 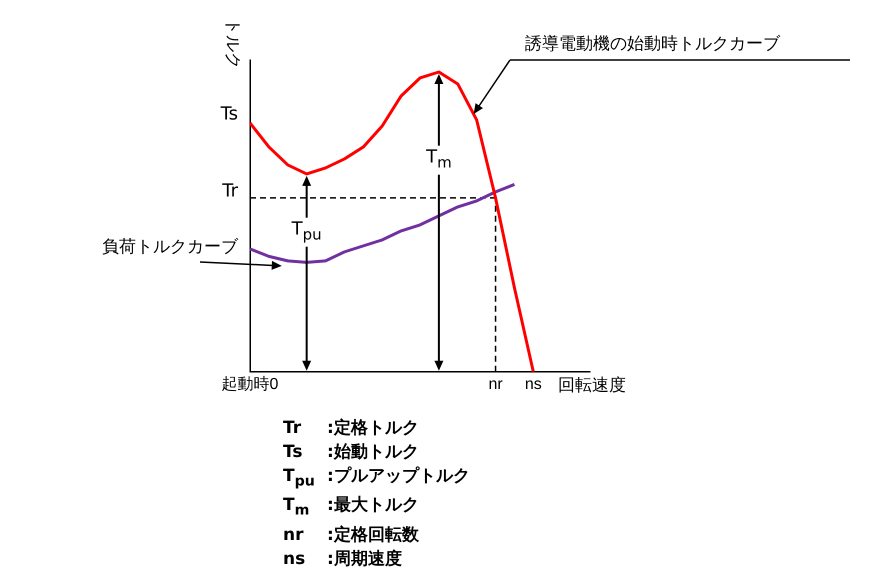 What do you see at coordinates (652, 44) in the screenshot?
I see `text: 誘導電動機の始動時トルクカーブ` at bounding box center [652, 44].